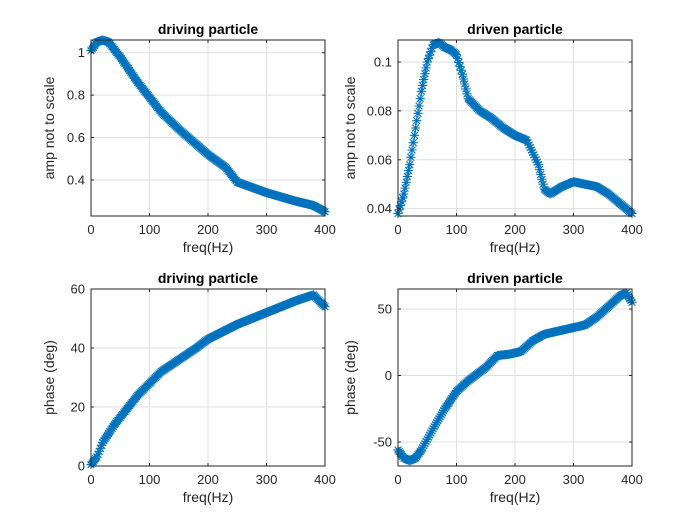  What do you see at coordinates (76, 179) in the screenshot?
I see `y-tick-label: 0.4` at bounding box center [76, 179].